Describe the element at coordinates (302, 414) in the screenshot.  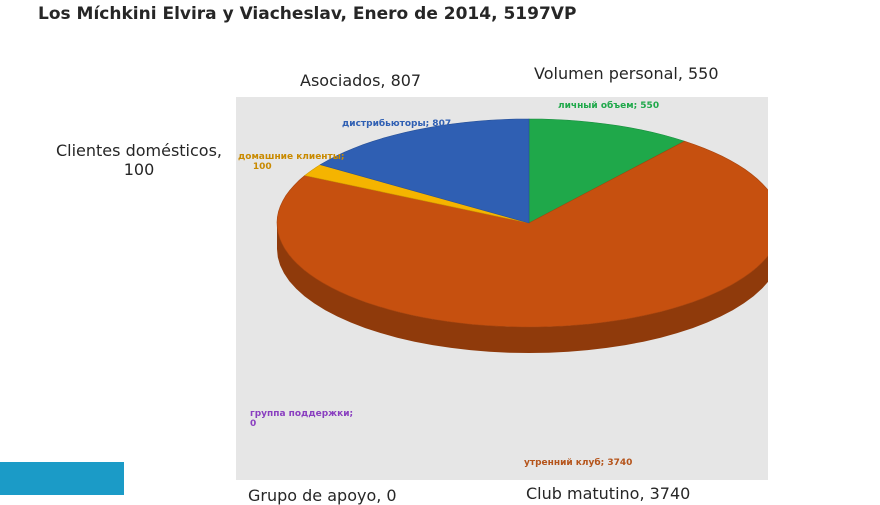
I see `data-label-gruppa-line1: группа поддержки;` at that location.